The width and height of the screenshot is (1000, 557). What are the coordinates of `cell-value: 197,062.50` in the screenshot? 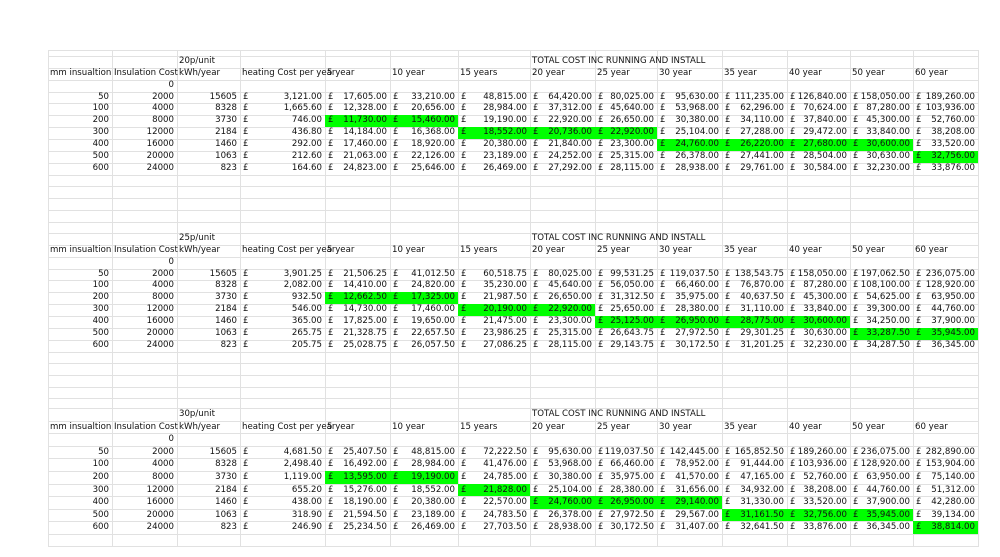 It's located at (885, 273).